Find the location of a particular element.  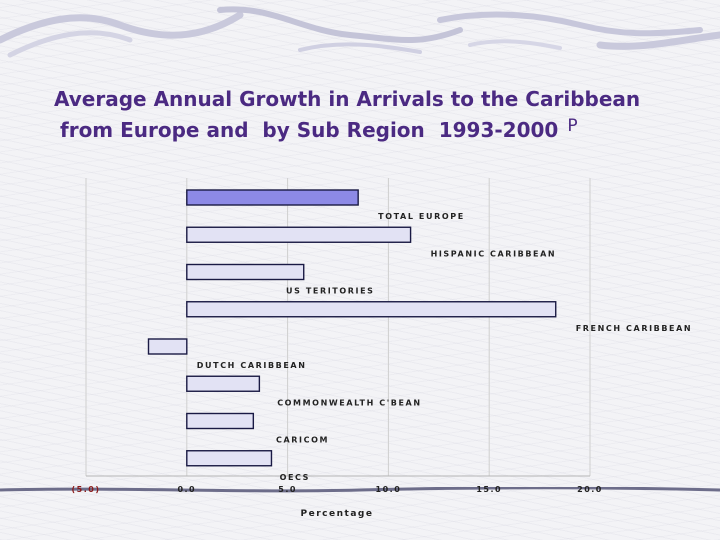

x-tick-label-5: 20.0 is located at coordinates (590, 489).